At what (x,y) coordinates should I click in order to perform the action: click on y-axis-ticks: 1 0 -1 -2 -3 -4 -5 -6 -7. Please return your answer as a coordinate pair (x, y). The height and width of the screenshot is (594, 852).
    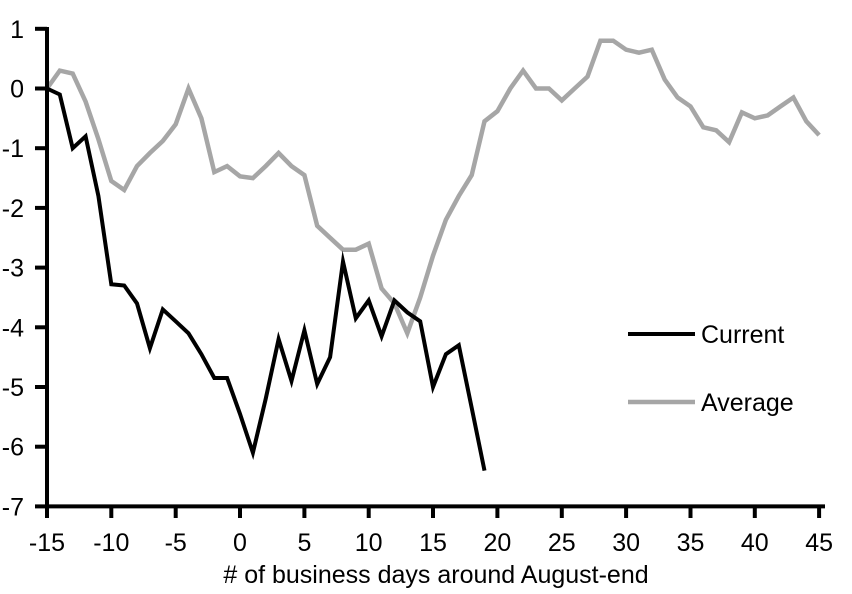
    Looking at the image, I should click on (24, 268).